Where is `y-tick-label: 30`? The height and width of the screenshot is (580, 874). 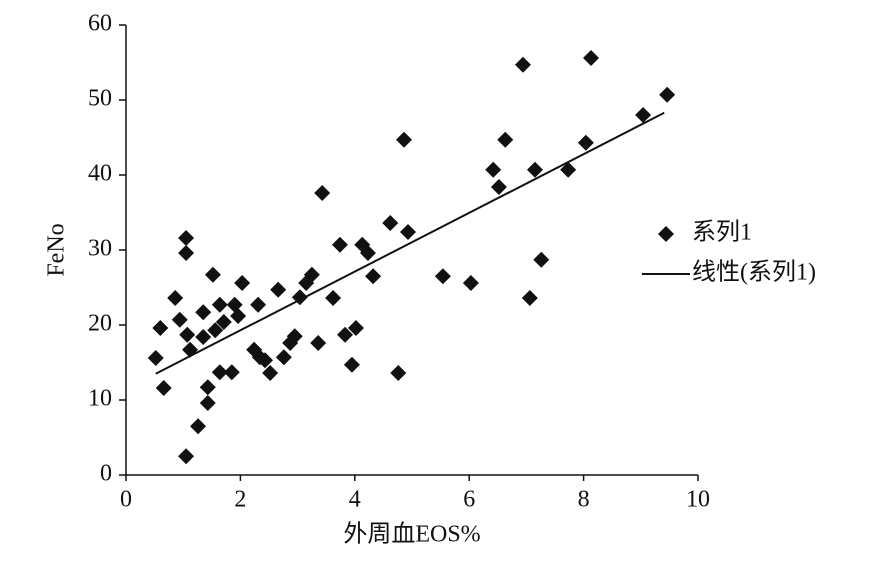
y-tick-label: 30 is located at coordinates (100, 249).